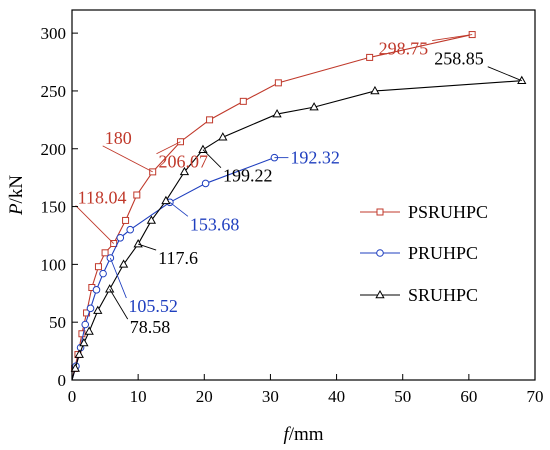  I want to click on data-annotation: 258.85, so click(478, 65).